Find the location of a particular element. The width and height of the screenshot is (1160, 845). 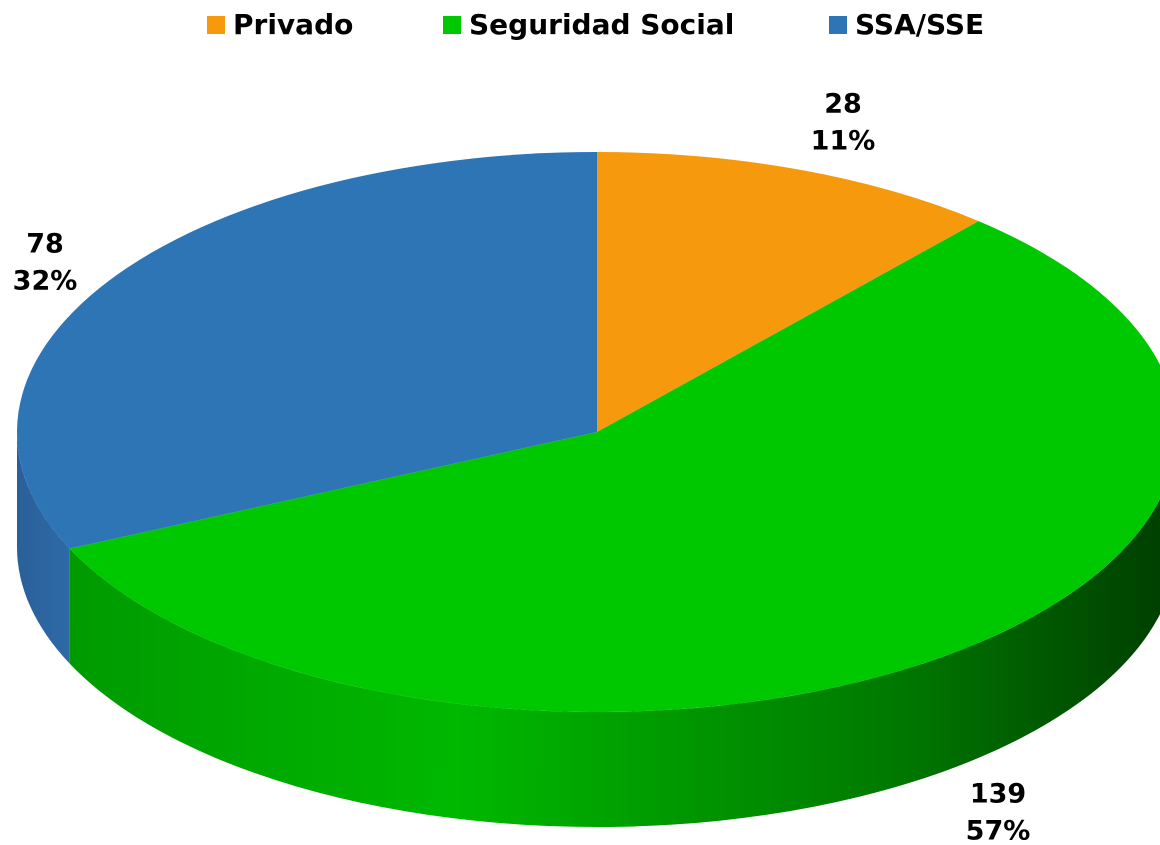

data-label: 139 is located at coordinates (998, 794).